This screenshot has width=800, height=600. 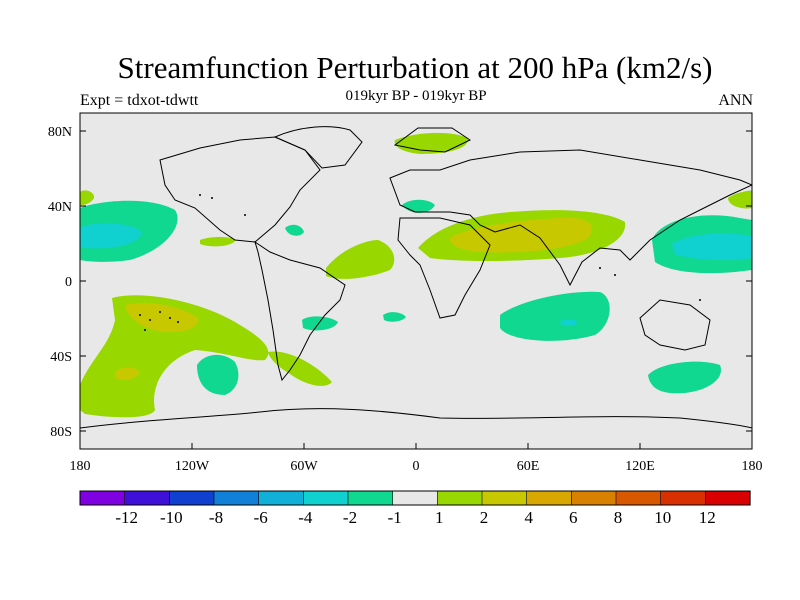 What do you see at coordinates (171, 517) in the screenshot?
I see `colorbar-label: -10` at bounding box center [171, 517].